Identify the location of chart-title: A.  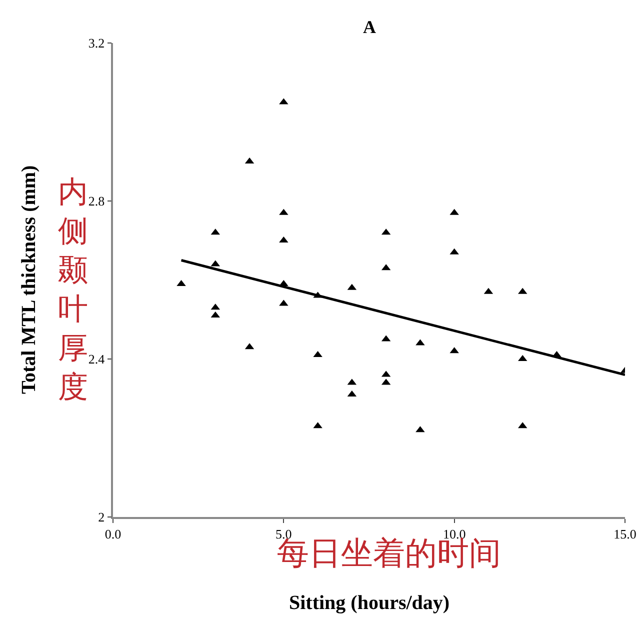
(369, 27).